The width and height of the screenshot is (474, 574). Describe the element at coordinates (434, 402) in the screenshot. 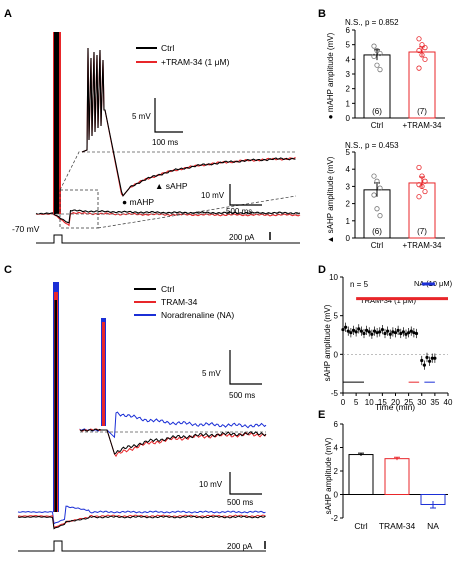

I see `d-xtick-label: 35` at that location.